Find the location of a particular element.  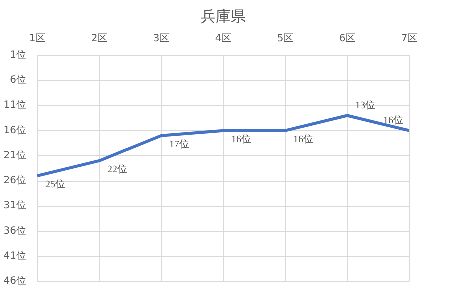

chart-title: 兵庫県 is located at coordinates (223, 17).